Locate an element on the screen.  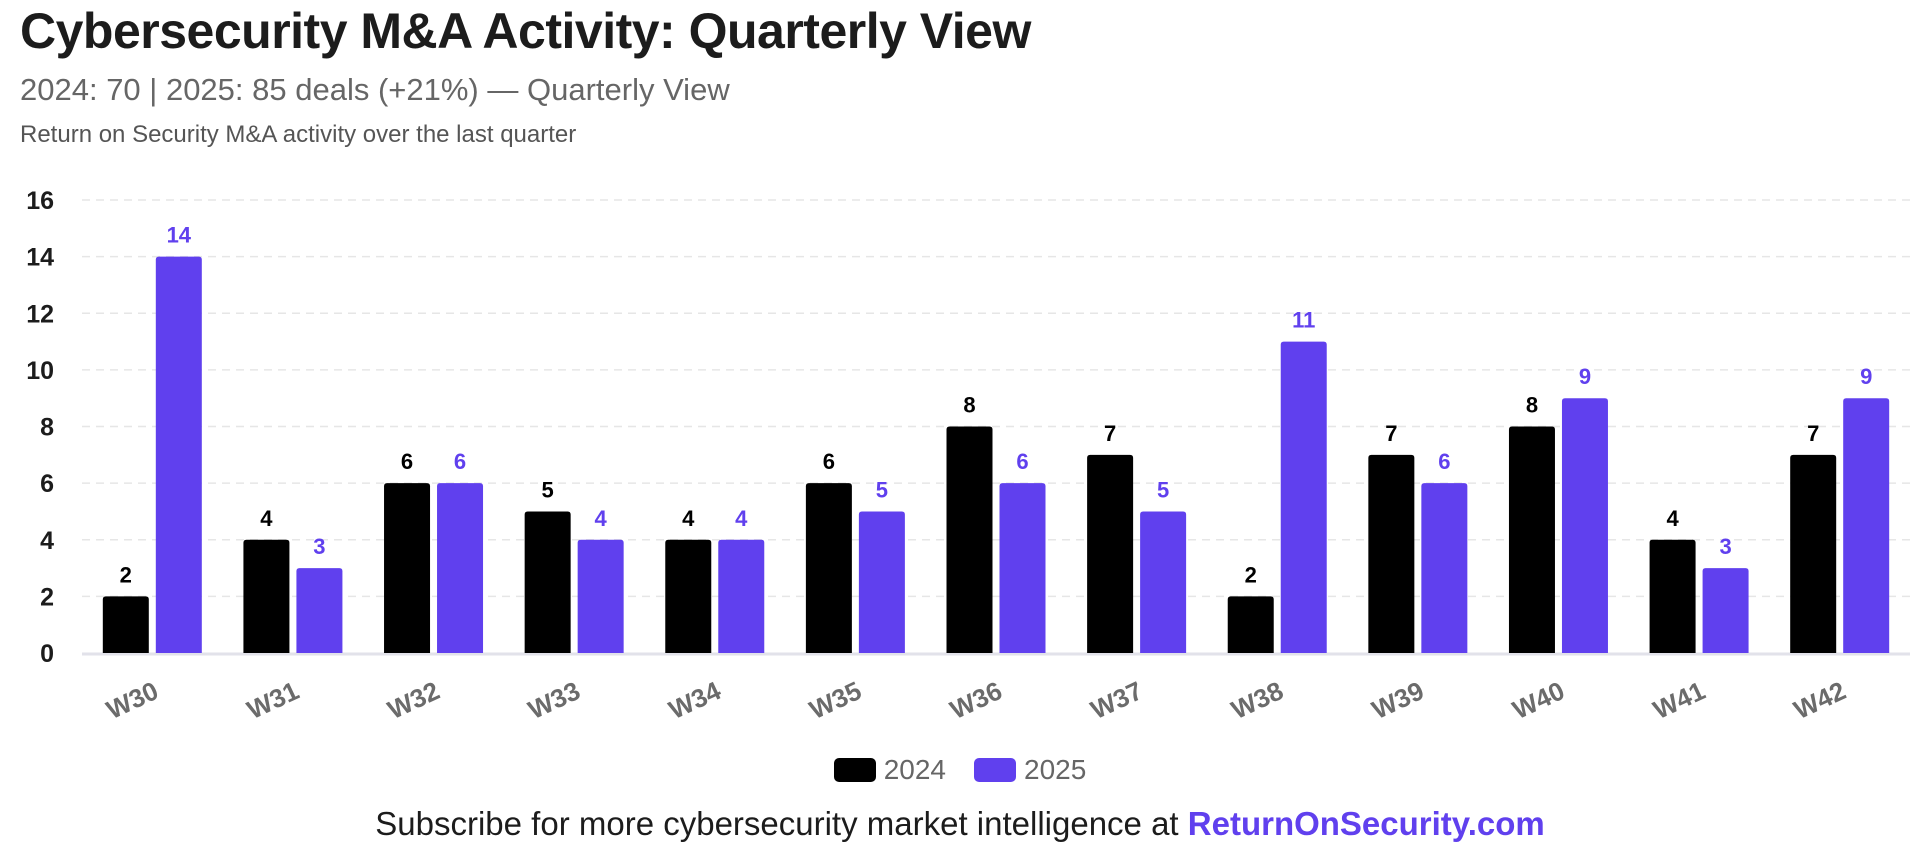
x-tick-label: W32 is located at coordinates (413, 700).